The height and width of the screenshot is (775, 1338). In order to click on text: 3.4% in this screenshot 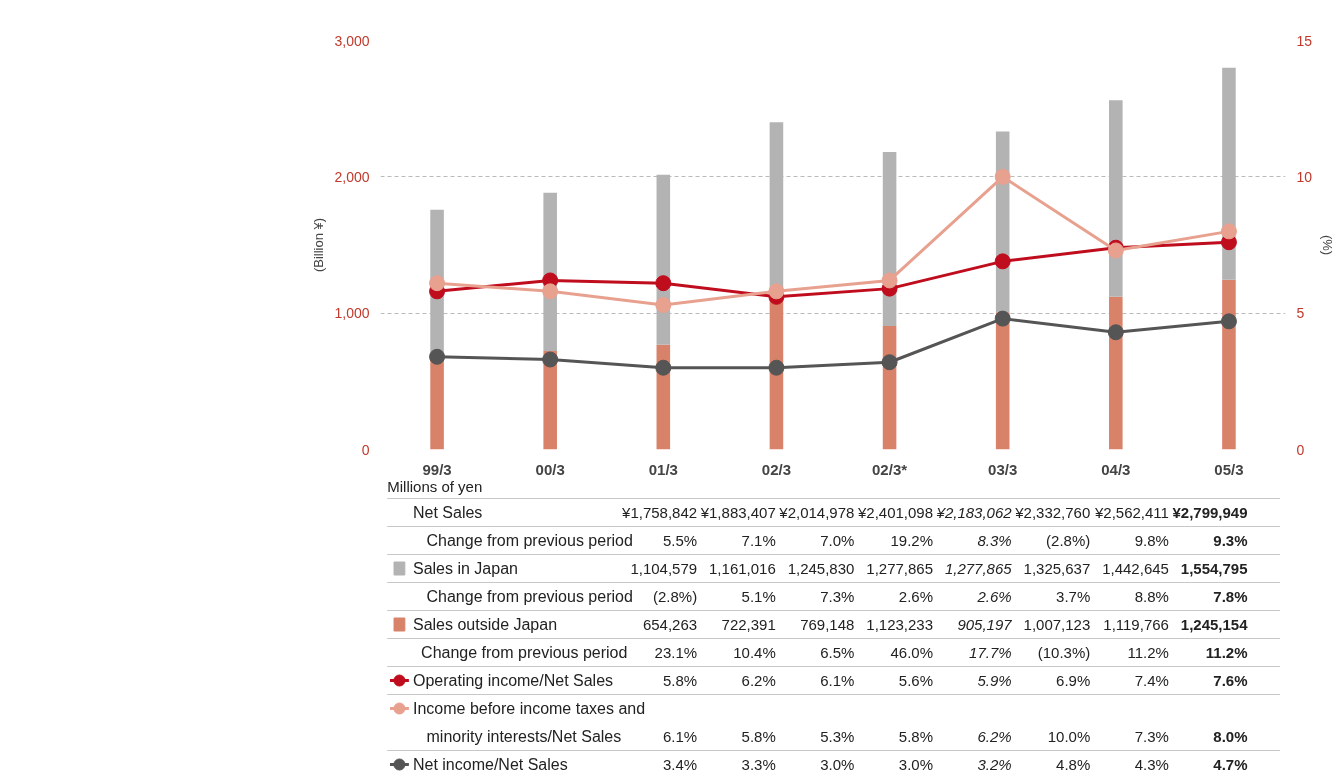, I will do `click(680, 764)`.